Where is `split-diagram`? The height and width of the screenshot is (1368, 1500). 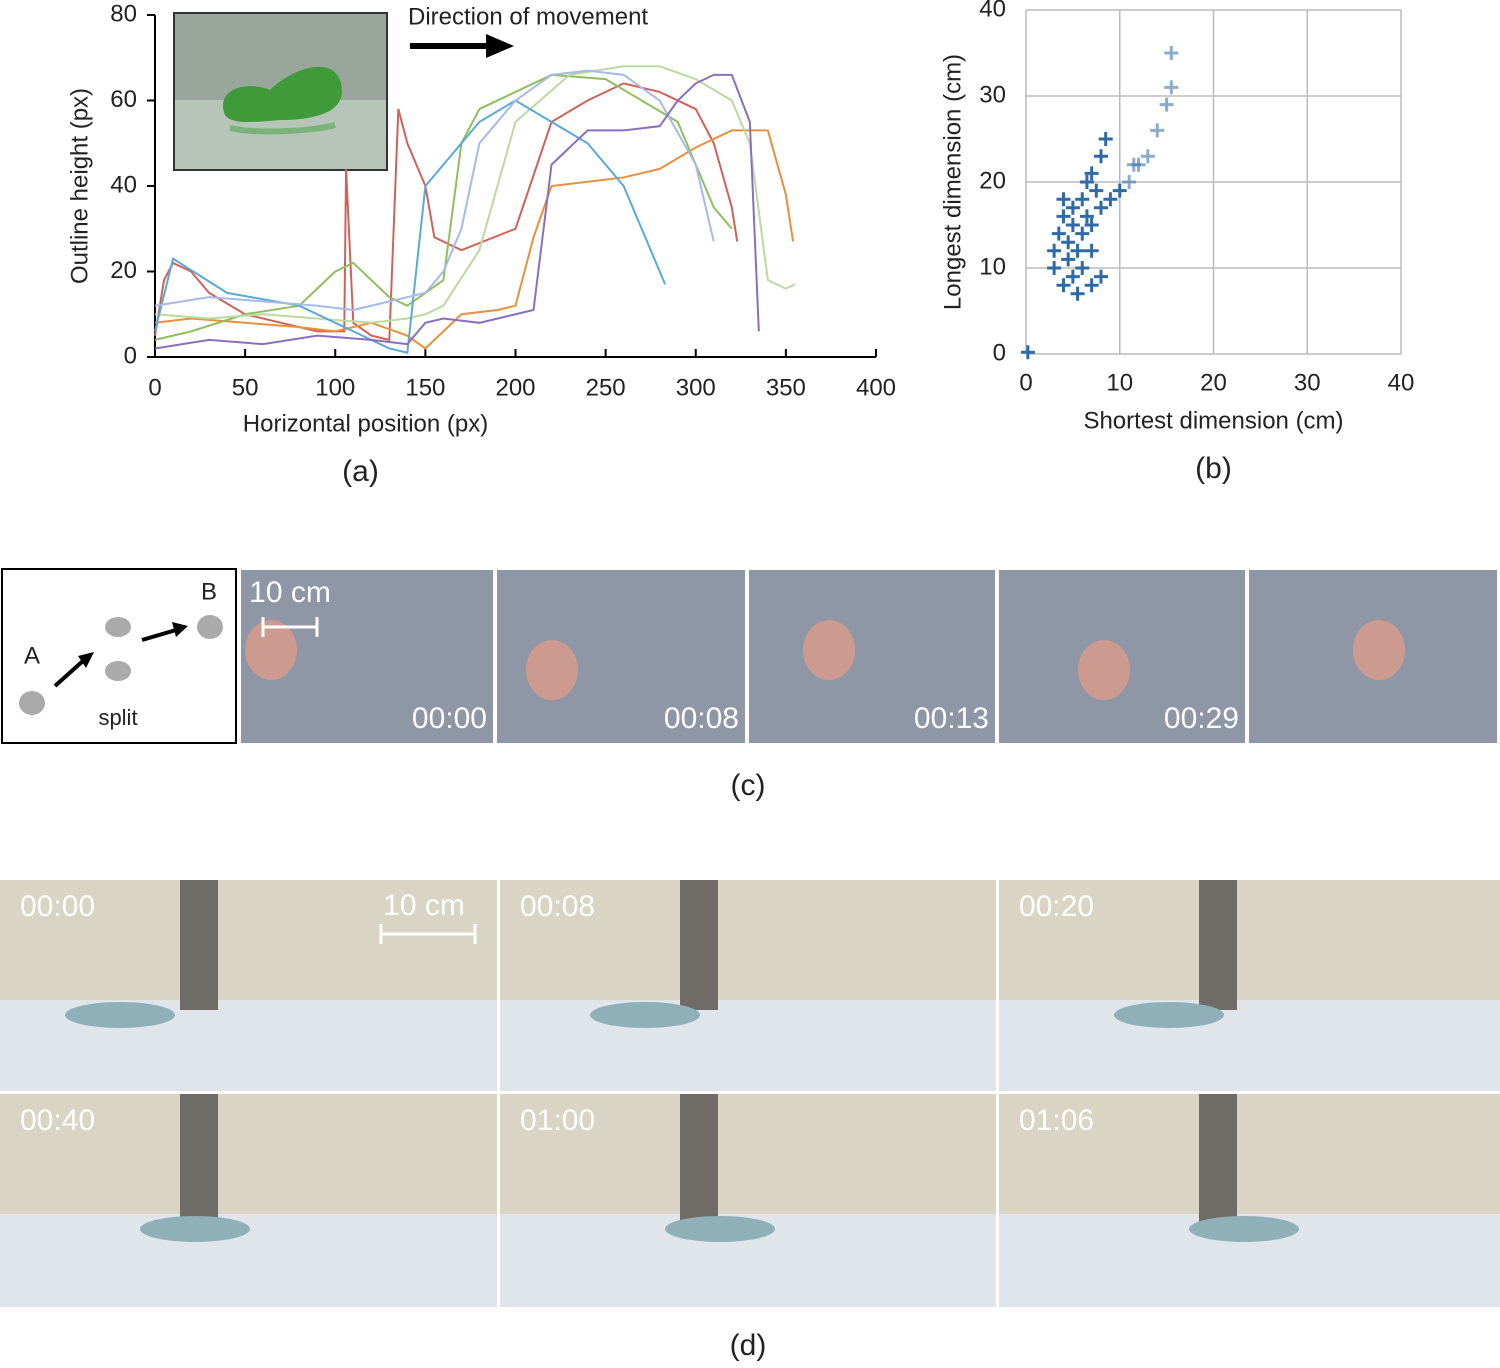
split-diagram is located at coordinates (119, 656).